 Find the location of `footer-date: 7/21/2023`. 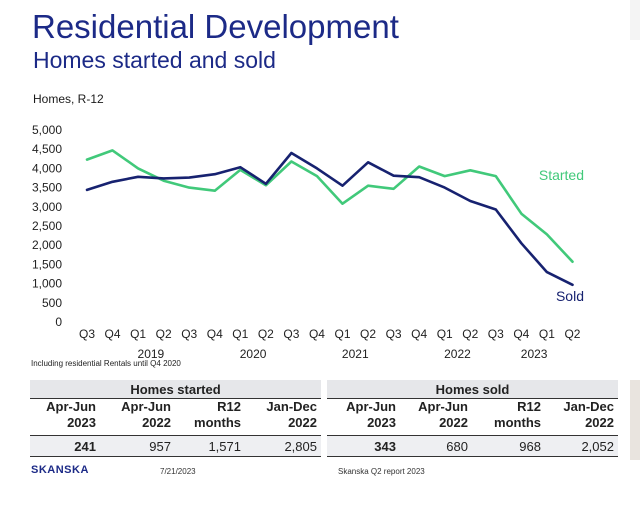

footer-date: 7/21/2023 is located at coordinates (178, 471).